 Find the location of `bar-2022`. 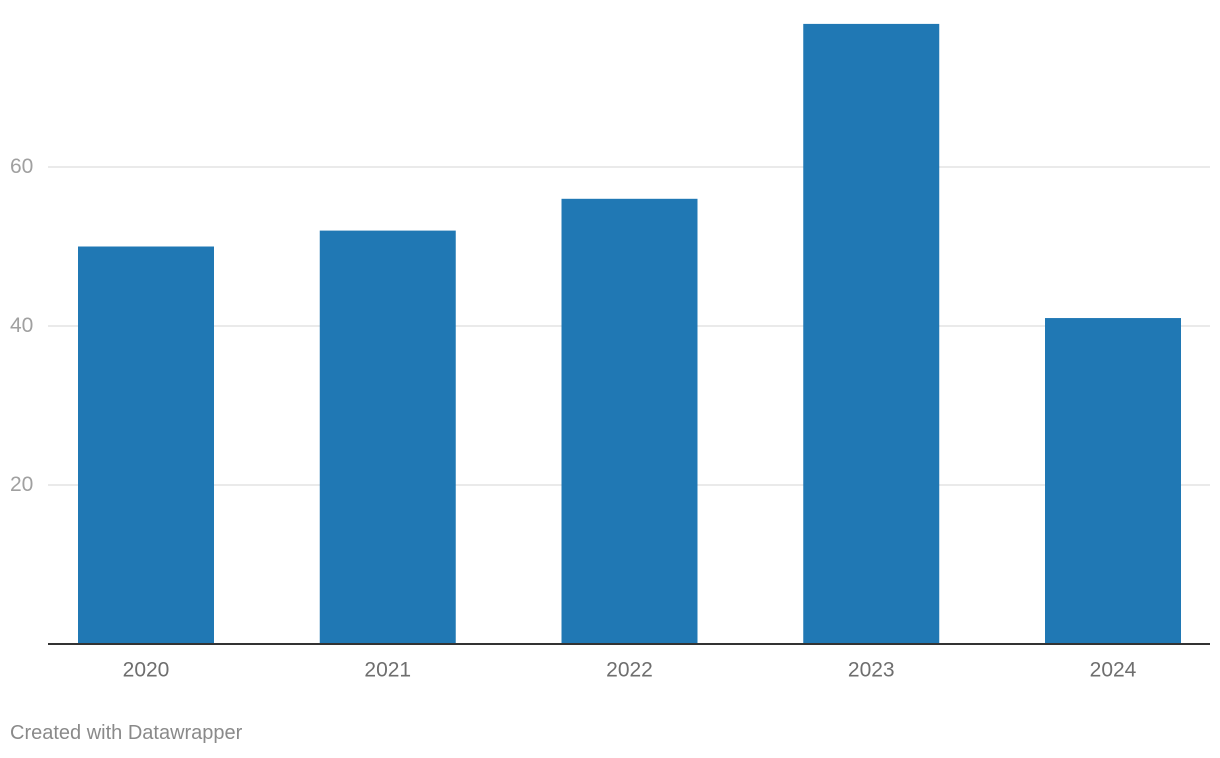

bar-2022 is located at coordinates (629, 421).